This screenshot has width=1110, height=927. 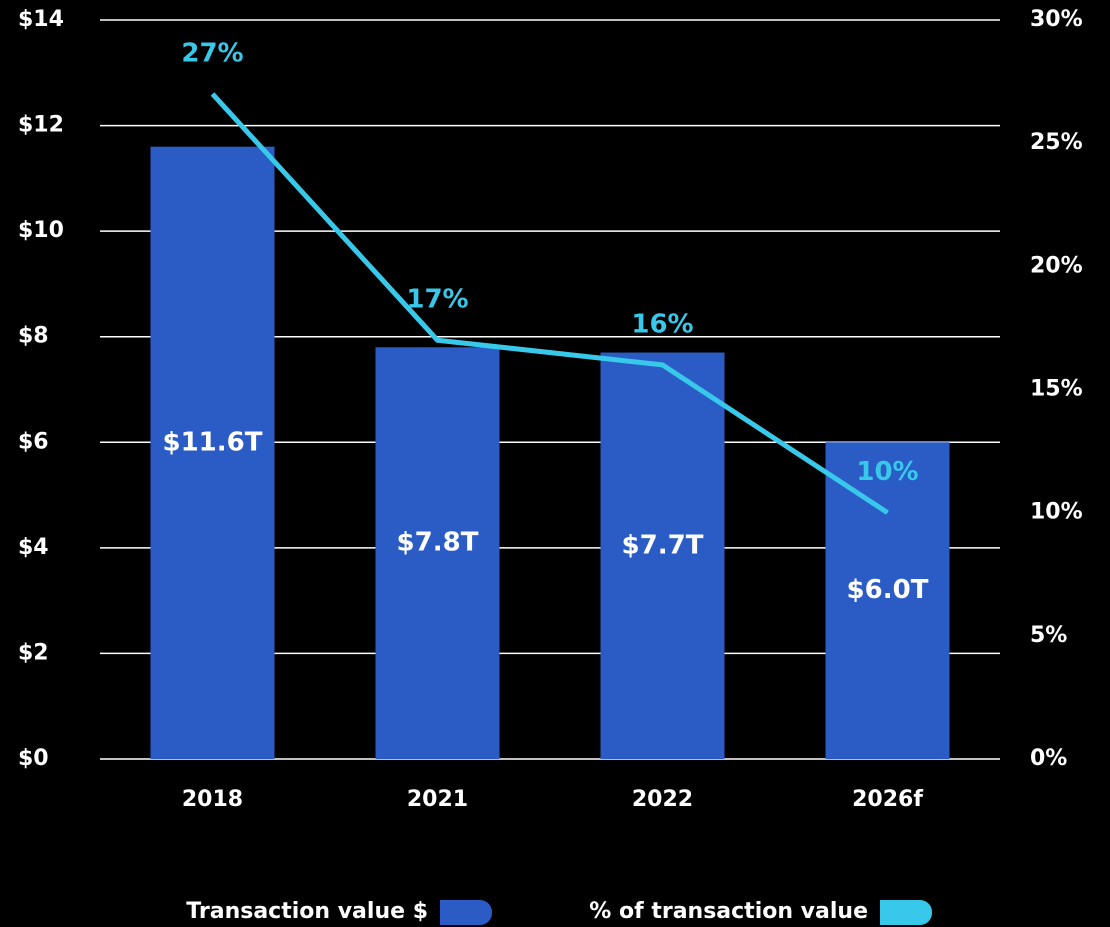 What do you see at coordinates (1056, 19) in the screenshot?
I see `y2-tick-label: 30%` at bounding box center [1056, 19].